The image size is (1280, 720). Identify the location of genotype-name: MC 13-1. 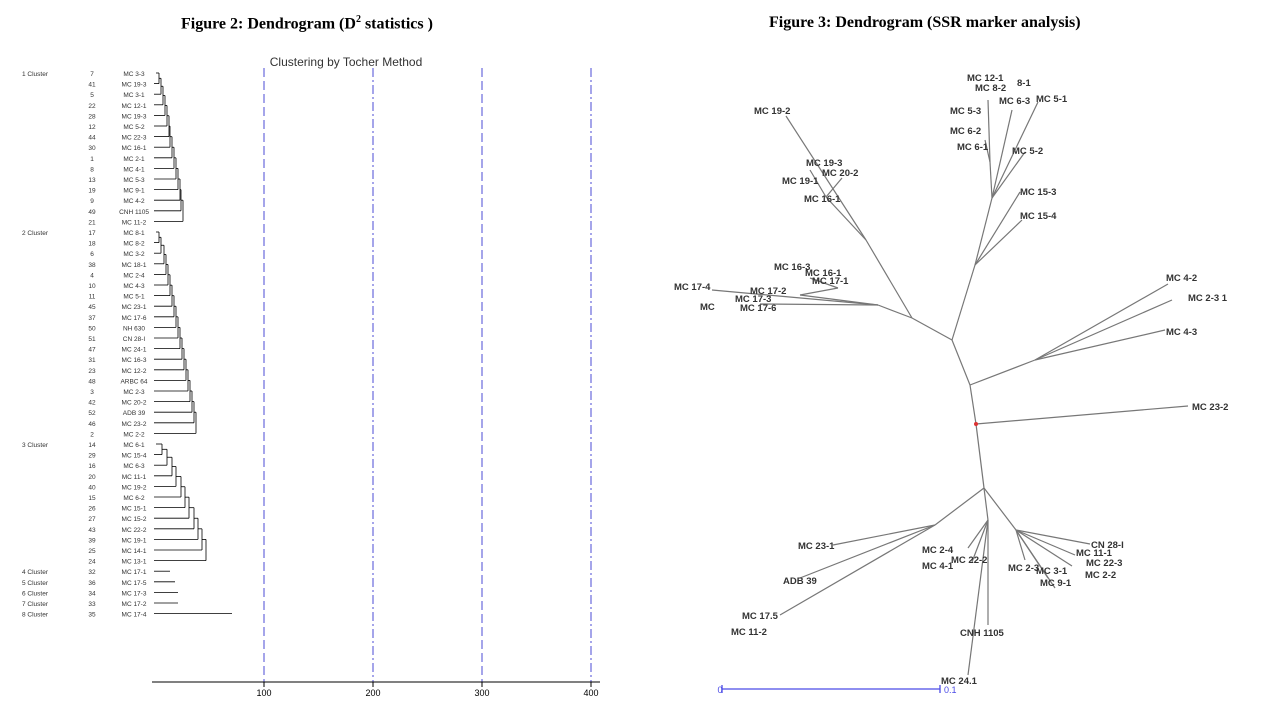
(134, 562).